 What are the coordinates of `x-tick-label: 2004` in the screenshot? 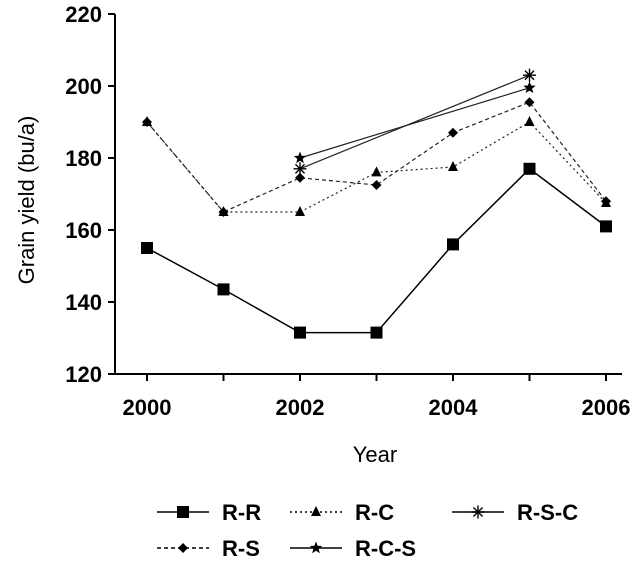 It's located at (454, 407).